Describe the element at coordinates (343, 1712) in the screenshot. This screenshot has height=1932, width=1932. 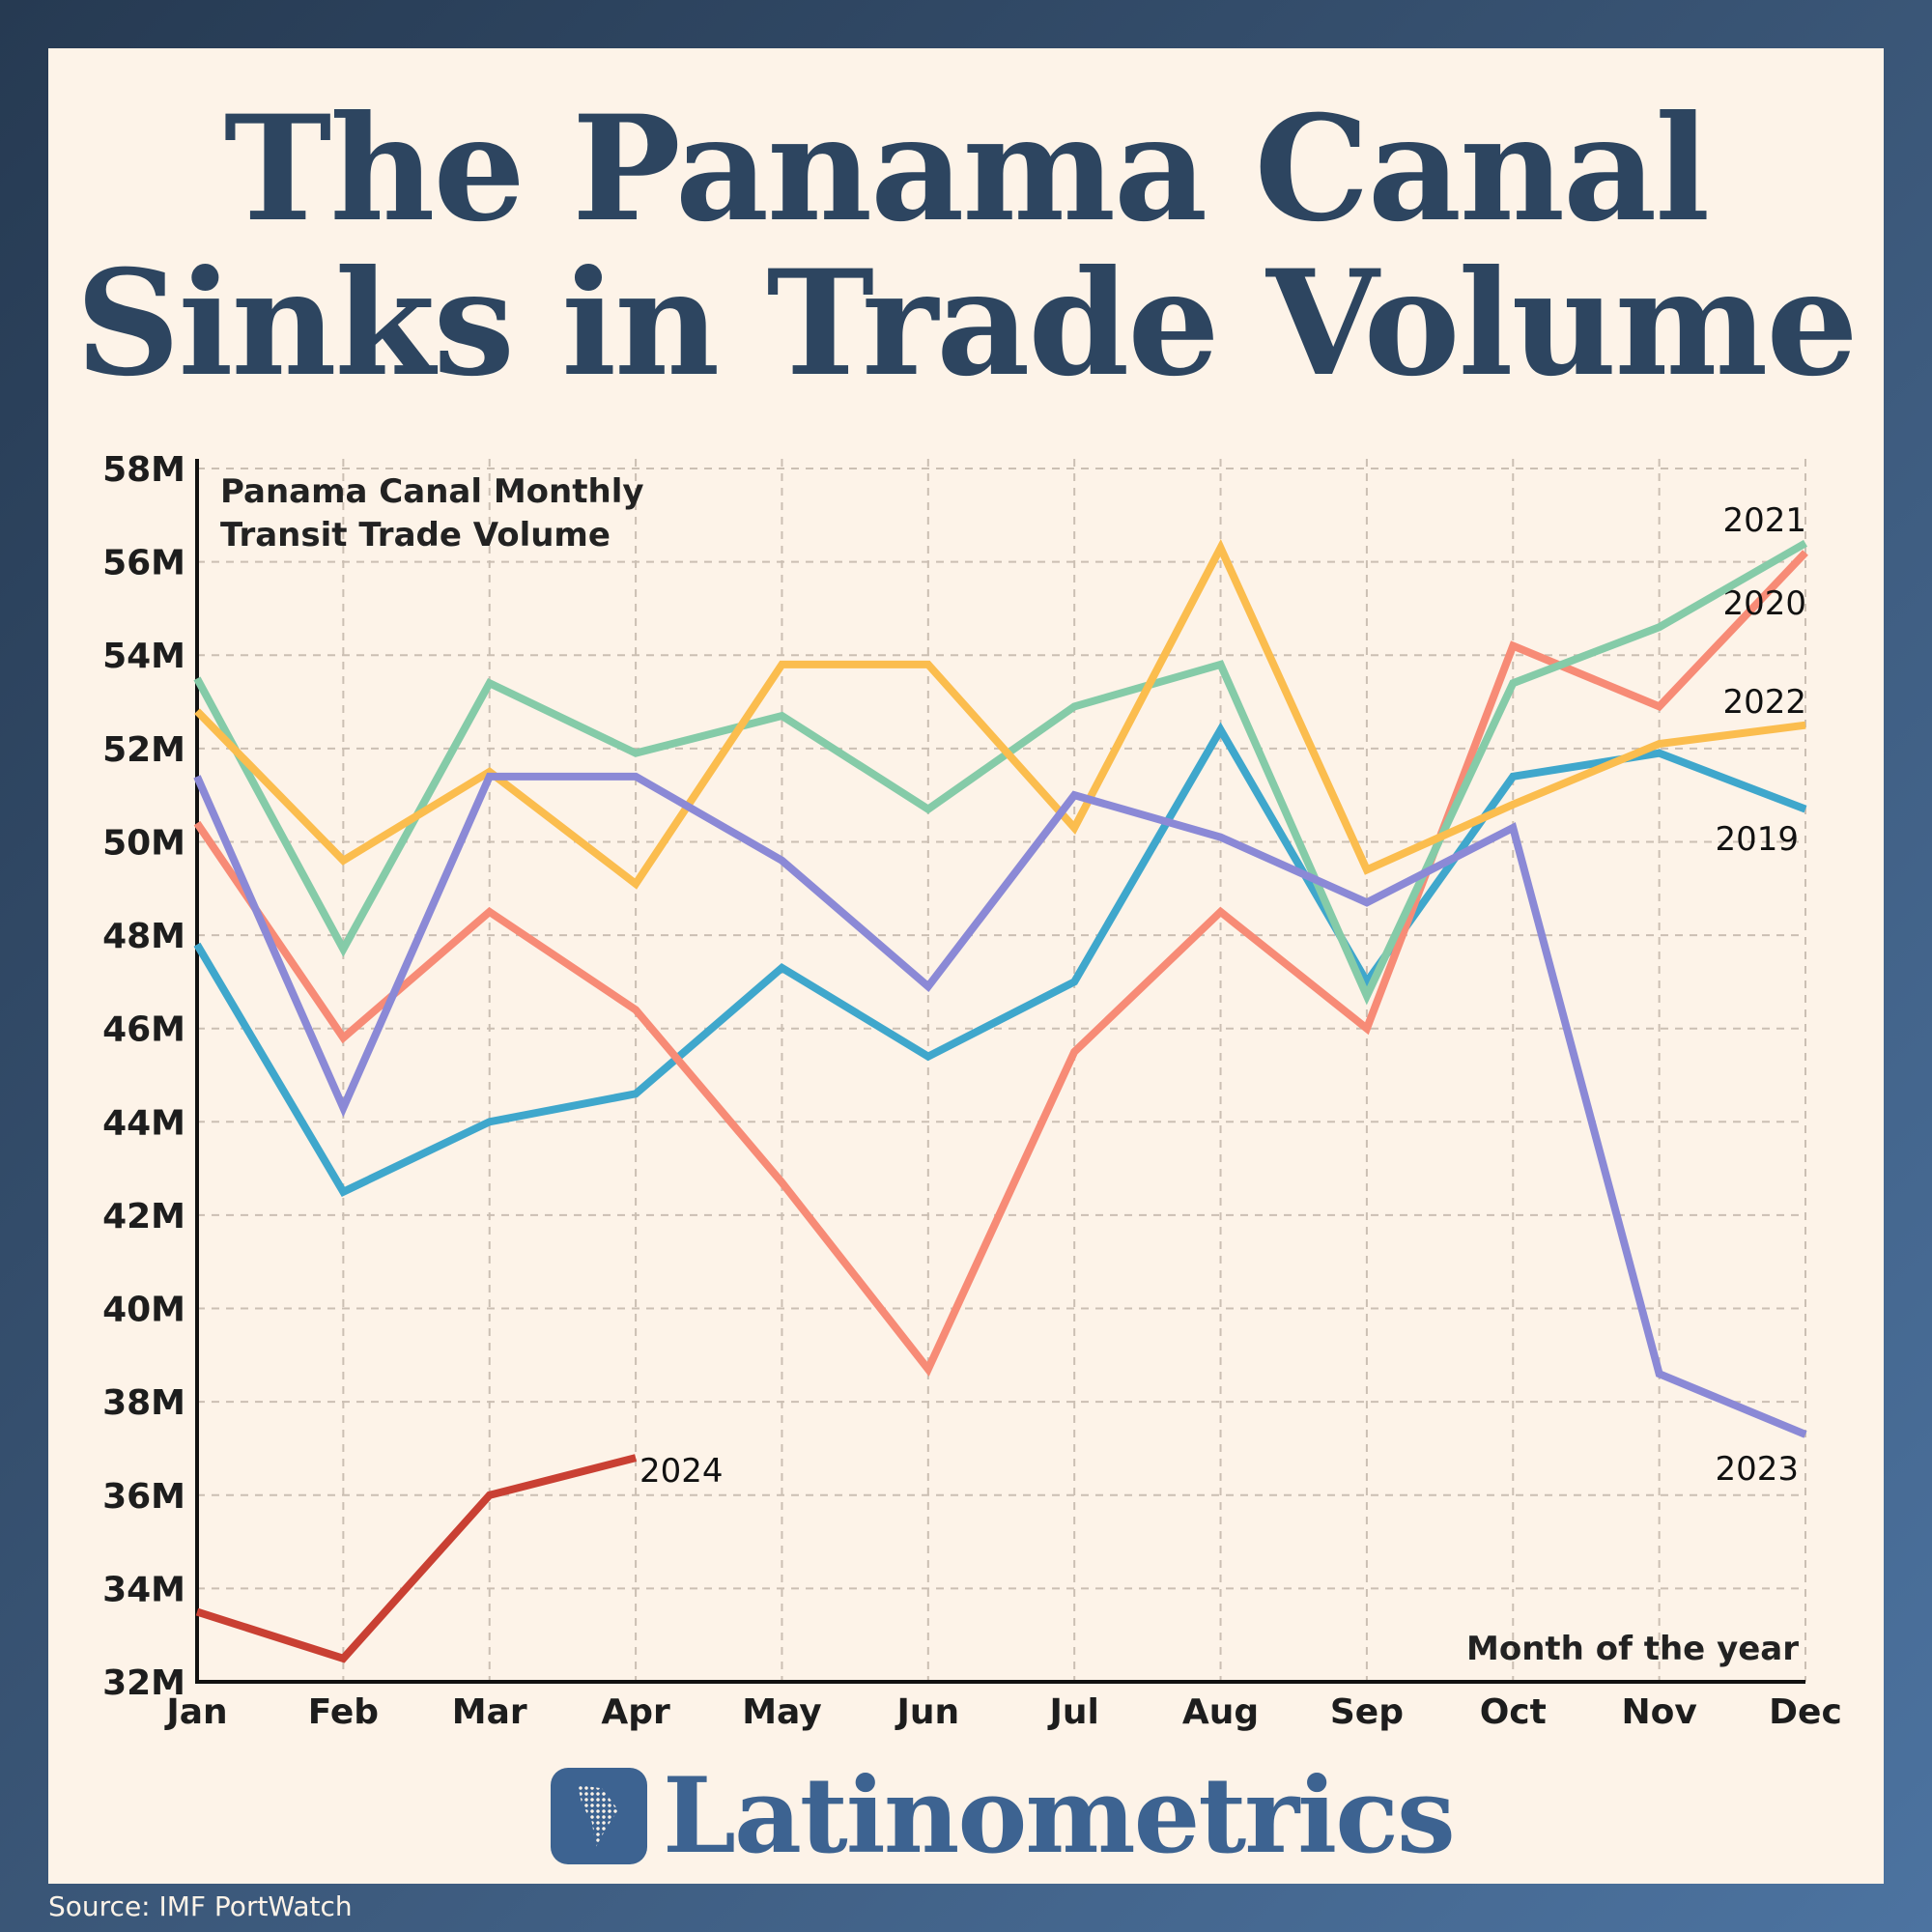
I see `x-tick-label: Feb` at that location.